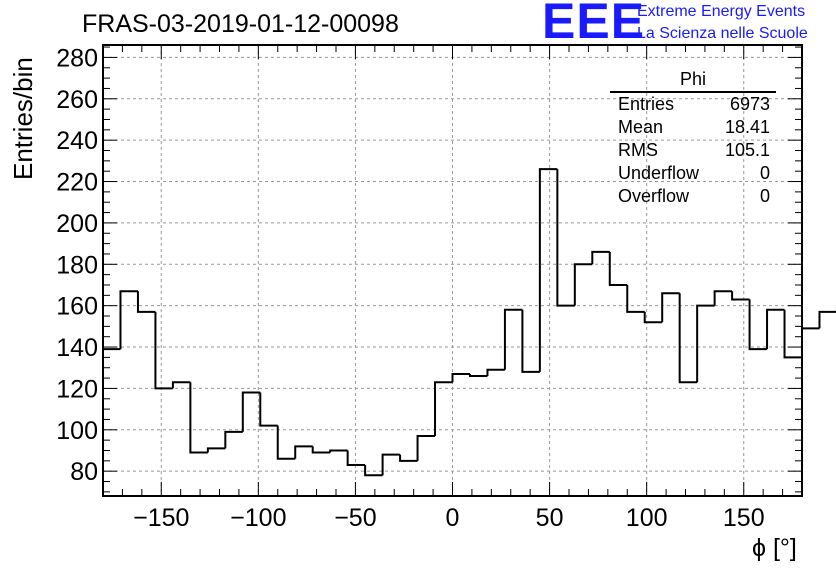 Image resolution: width=836 pixels, height=572 pixels. I want to click on y-tick-label: 240, so click(77, 141).